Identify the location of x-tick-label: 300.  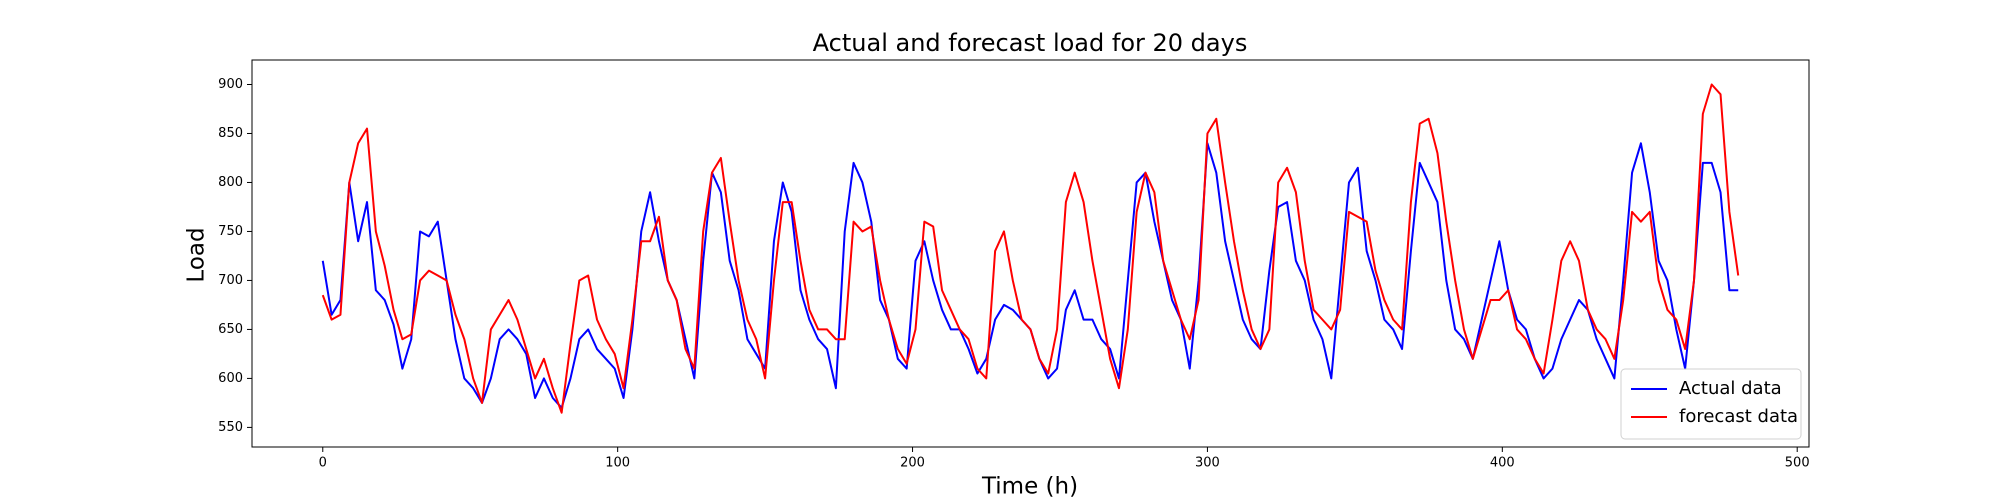
(1207, 463).